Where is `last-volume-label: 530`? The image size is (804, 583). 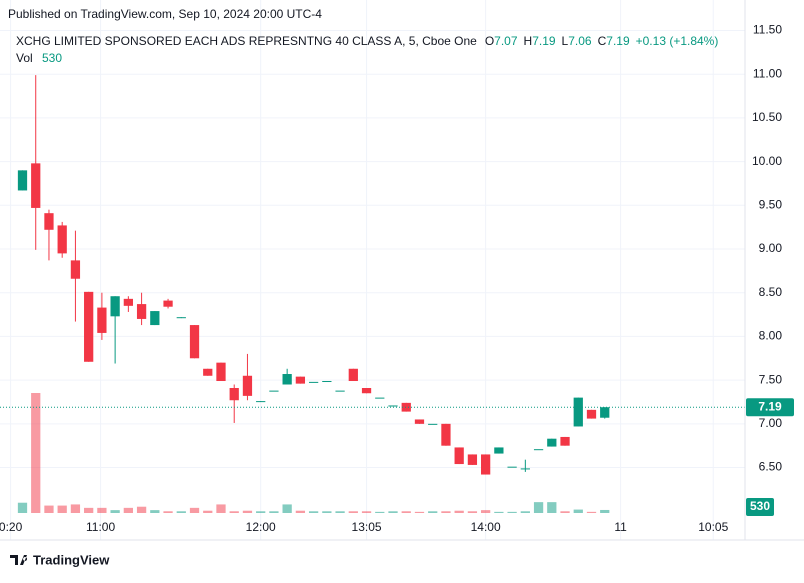 last-volume-label: 530 is located at coordinates (760, 506).